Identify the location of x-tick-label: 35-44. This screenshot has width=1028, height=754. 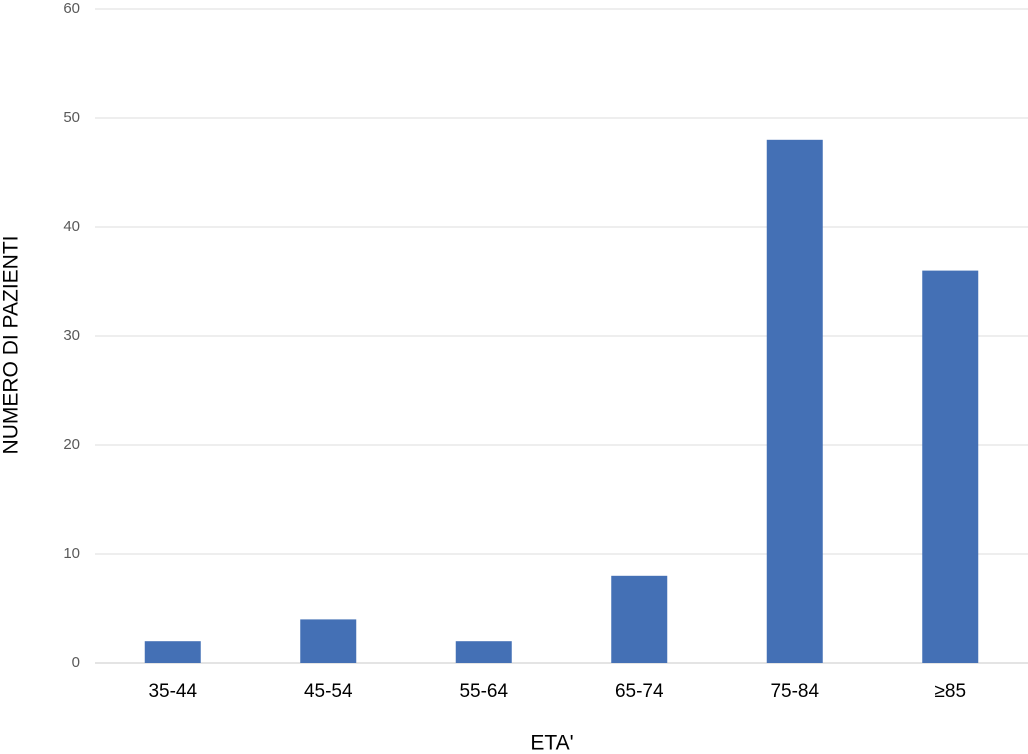
(172, 691).